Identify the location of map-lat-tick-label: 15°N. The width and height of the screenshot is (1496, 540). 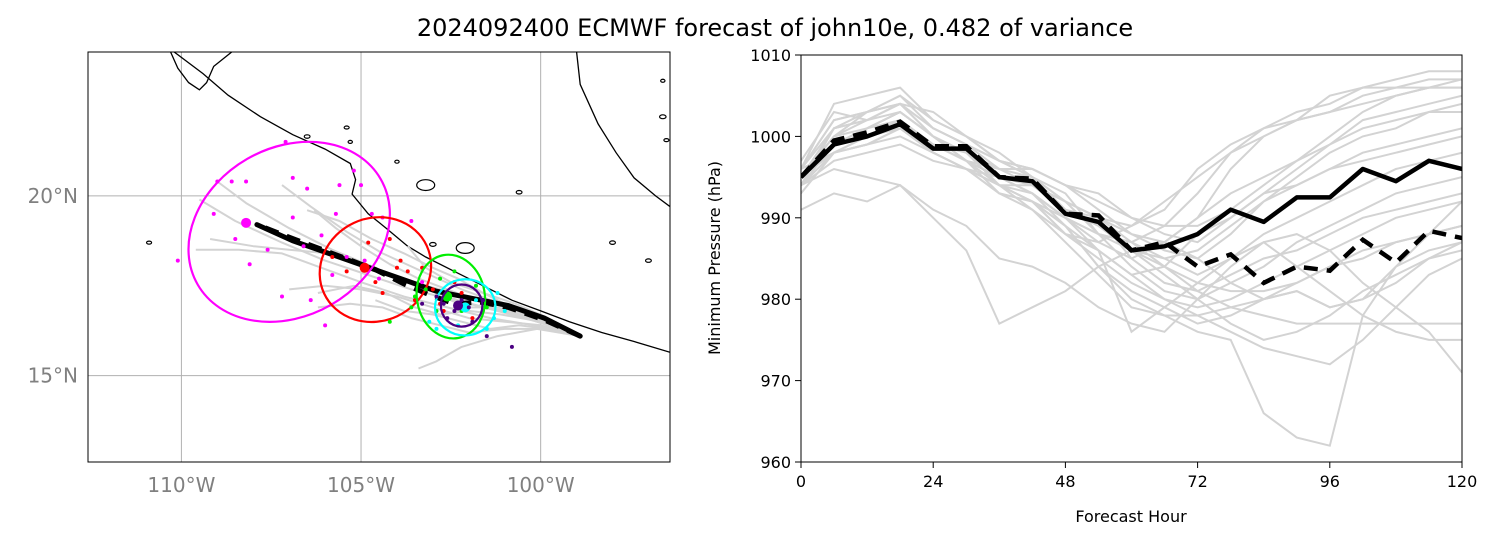
(53, 376).